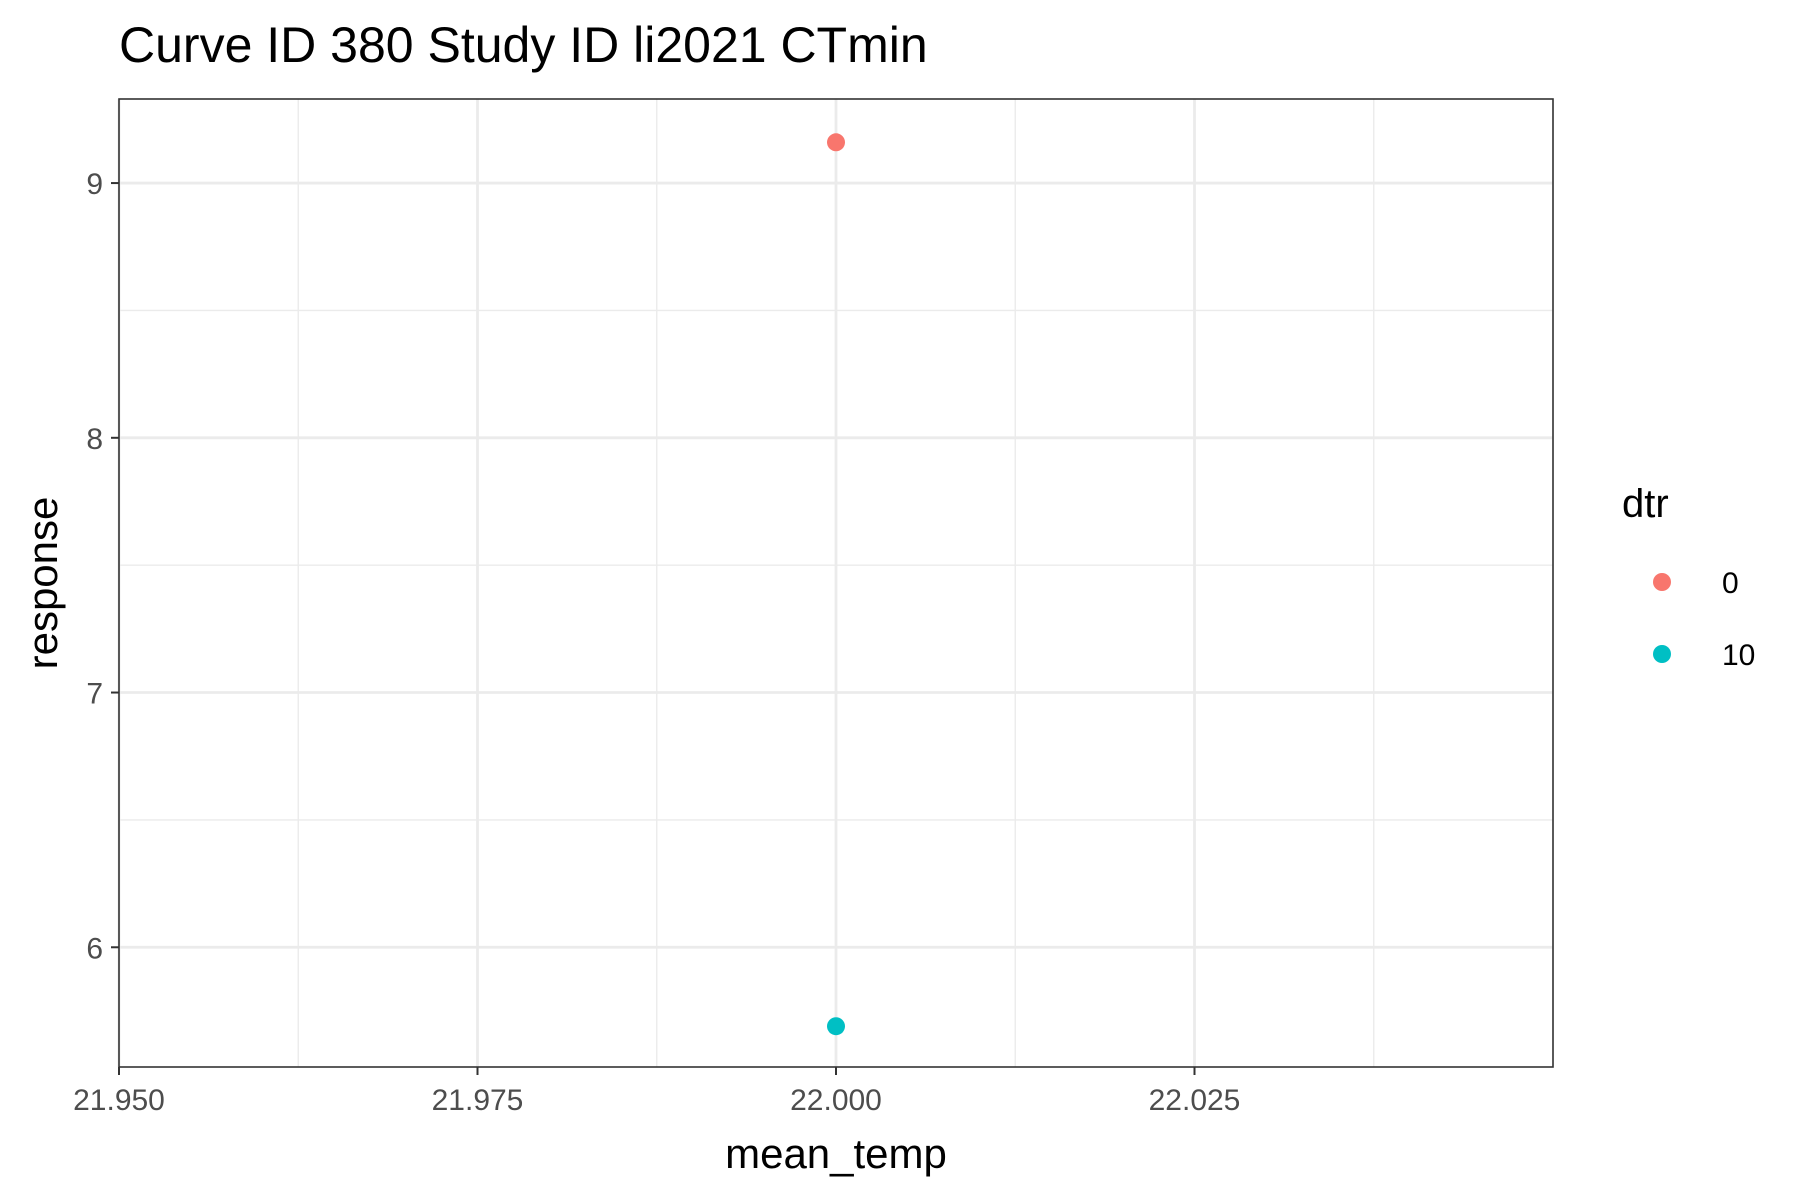  I want to click on legend-label: 0, so click(1730, 583).